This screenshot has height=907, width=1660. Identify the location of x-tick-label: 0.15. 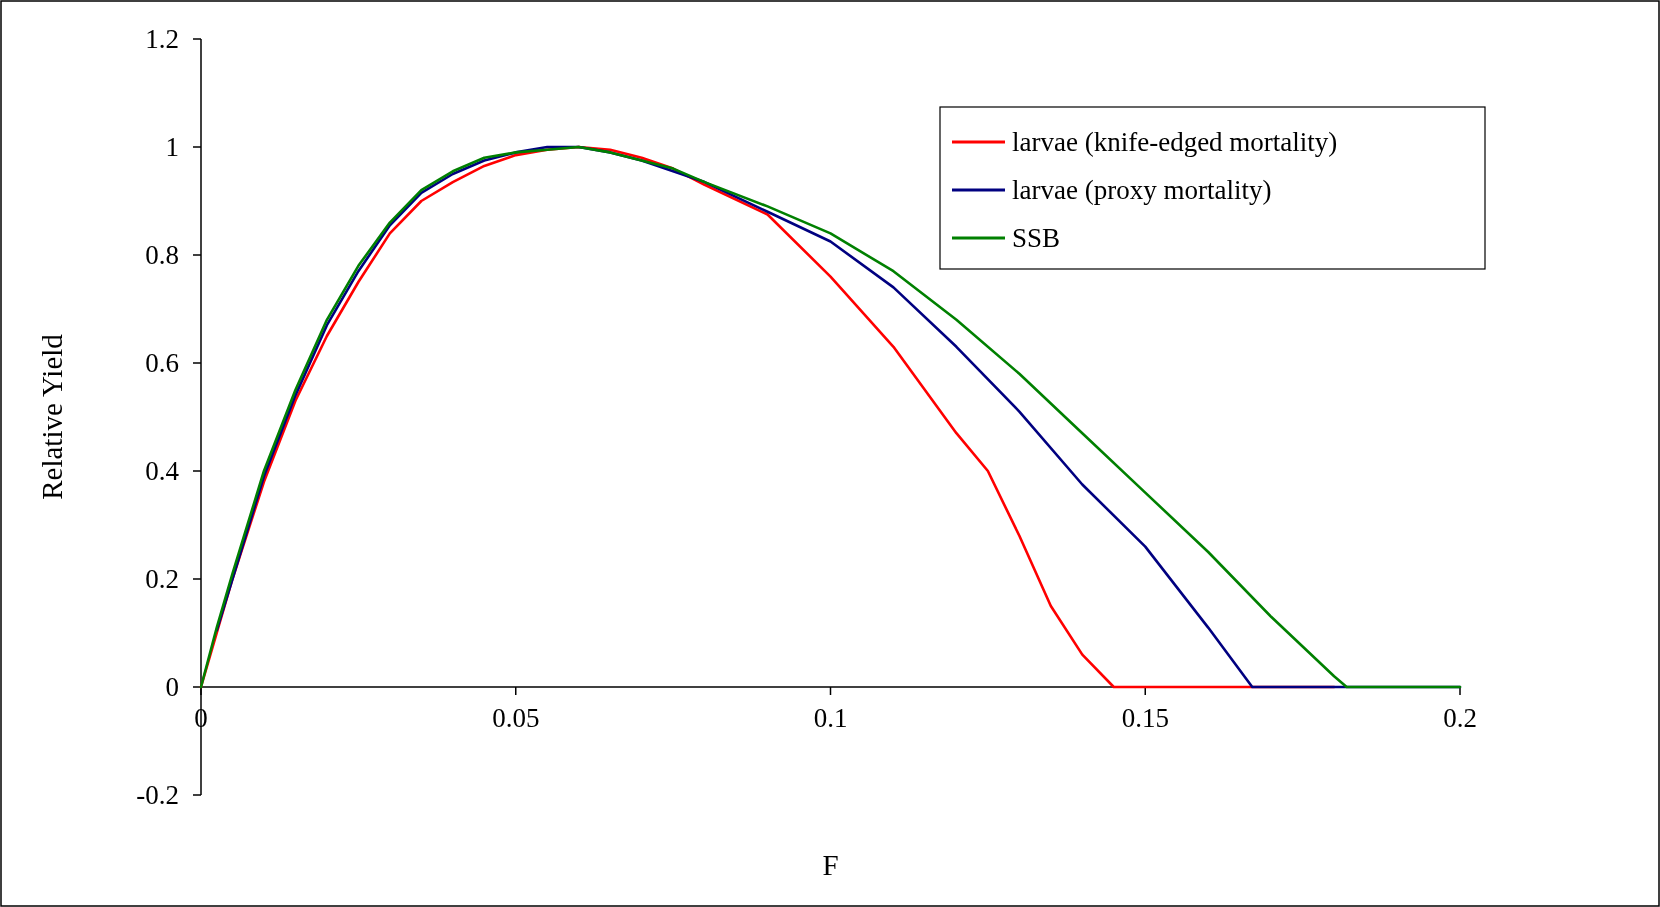
(1145, 718).